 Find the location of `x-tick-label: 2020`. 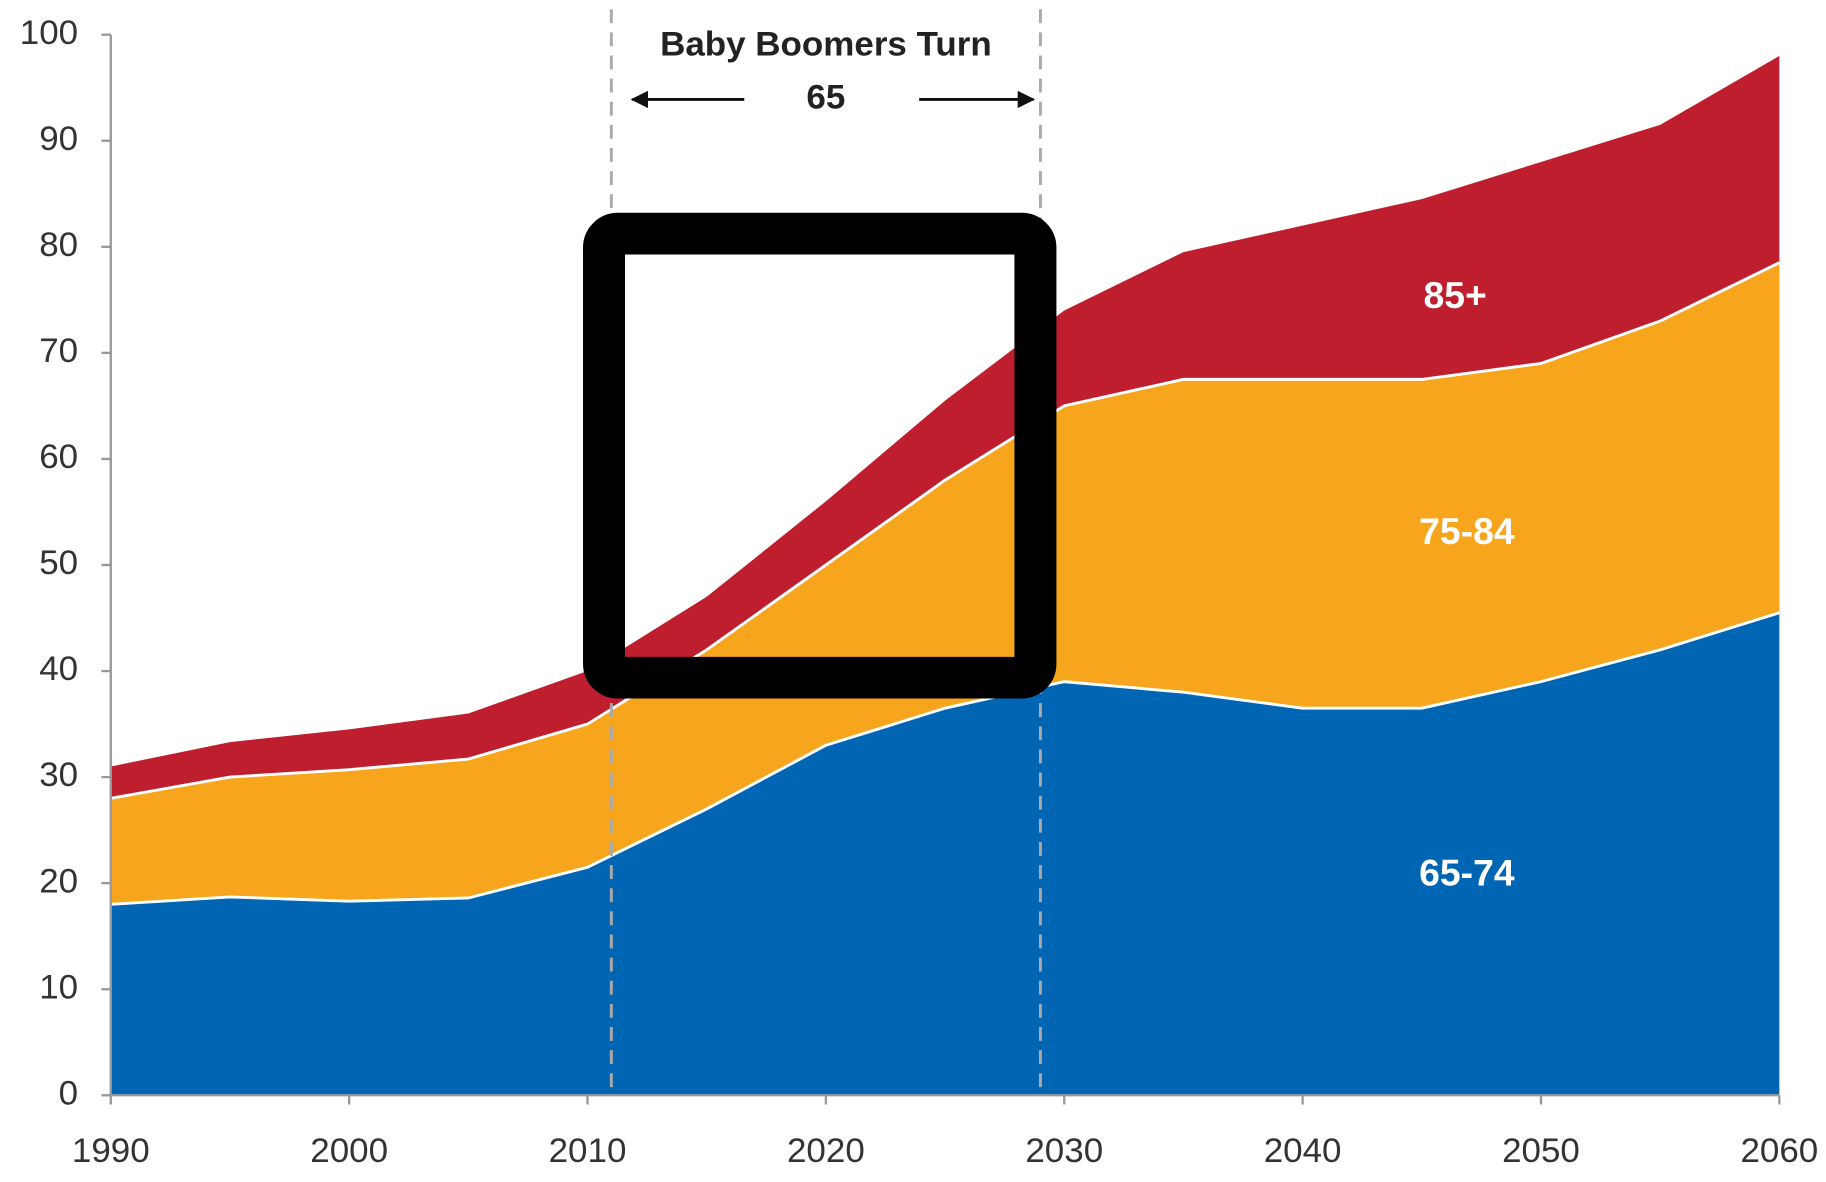

x-tick-label: 2020 is located at coordinates (826, 1150).